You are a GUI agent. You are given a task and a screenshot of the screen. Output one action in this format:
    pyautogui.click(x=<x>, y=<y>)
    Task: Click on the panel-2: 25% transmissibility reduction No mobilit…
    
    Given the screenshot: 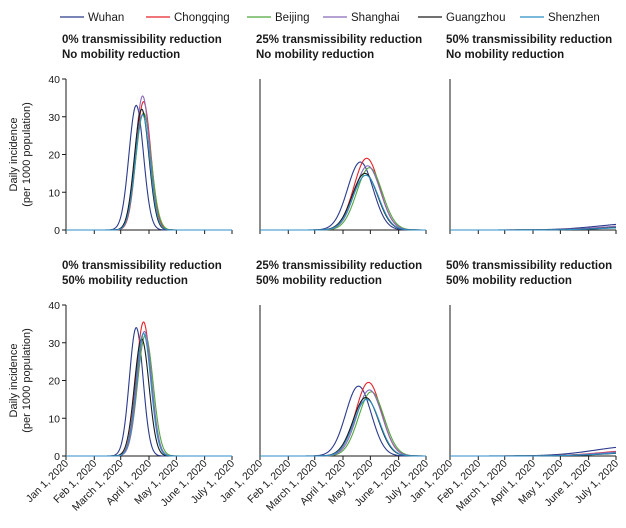 What is the action you would take?
    pyautogui.click(x=341, y=134)
    